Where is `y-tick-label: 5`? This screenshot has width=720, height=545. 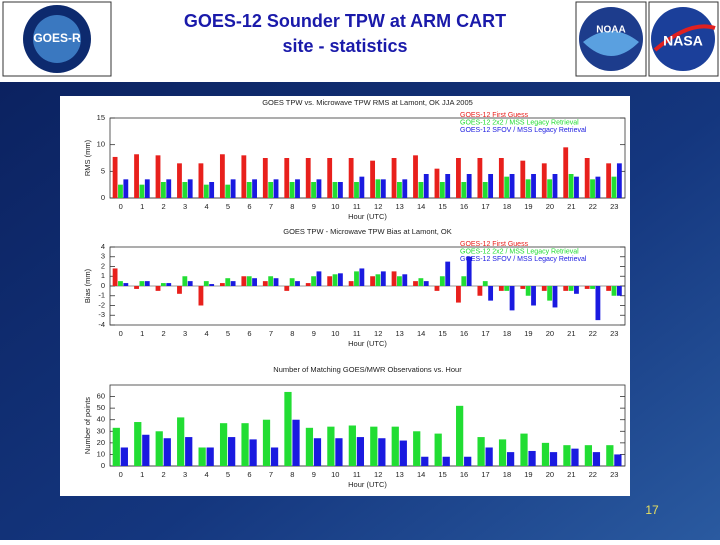 y-tick-label: 5 is located at coordinates (103, 170).